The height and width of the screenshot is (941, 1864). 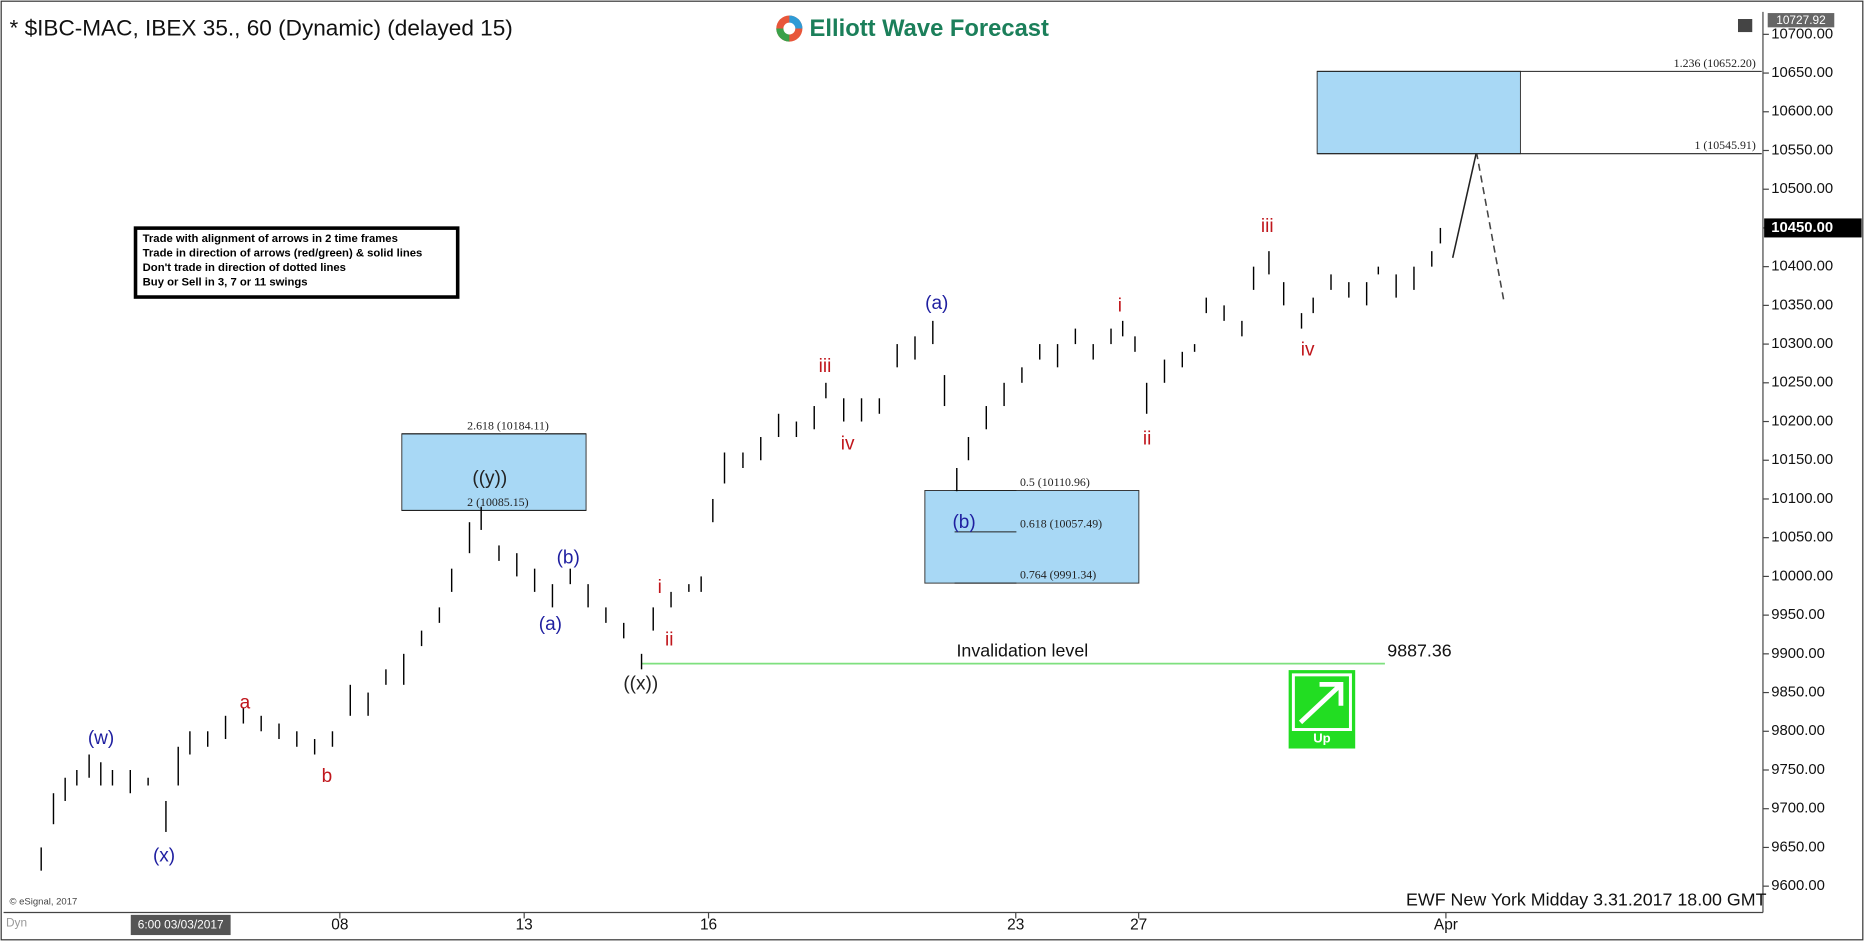 I want to click on y-tick-label: 10150.00, so click(x=1802, y=460).